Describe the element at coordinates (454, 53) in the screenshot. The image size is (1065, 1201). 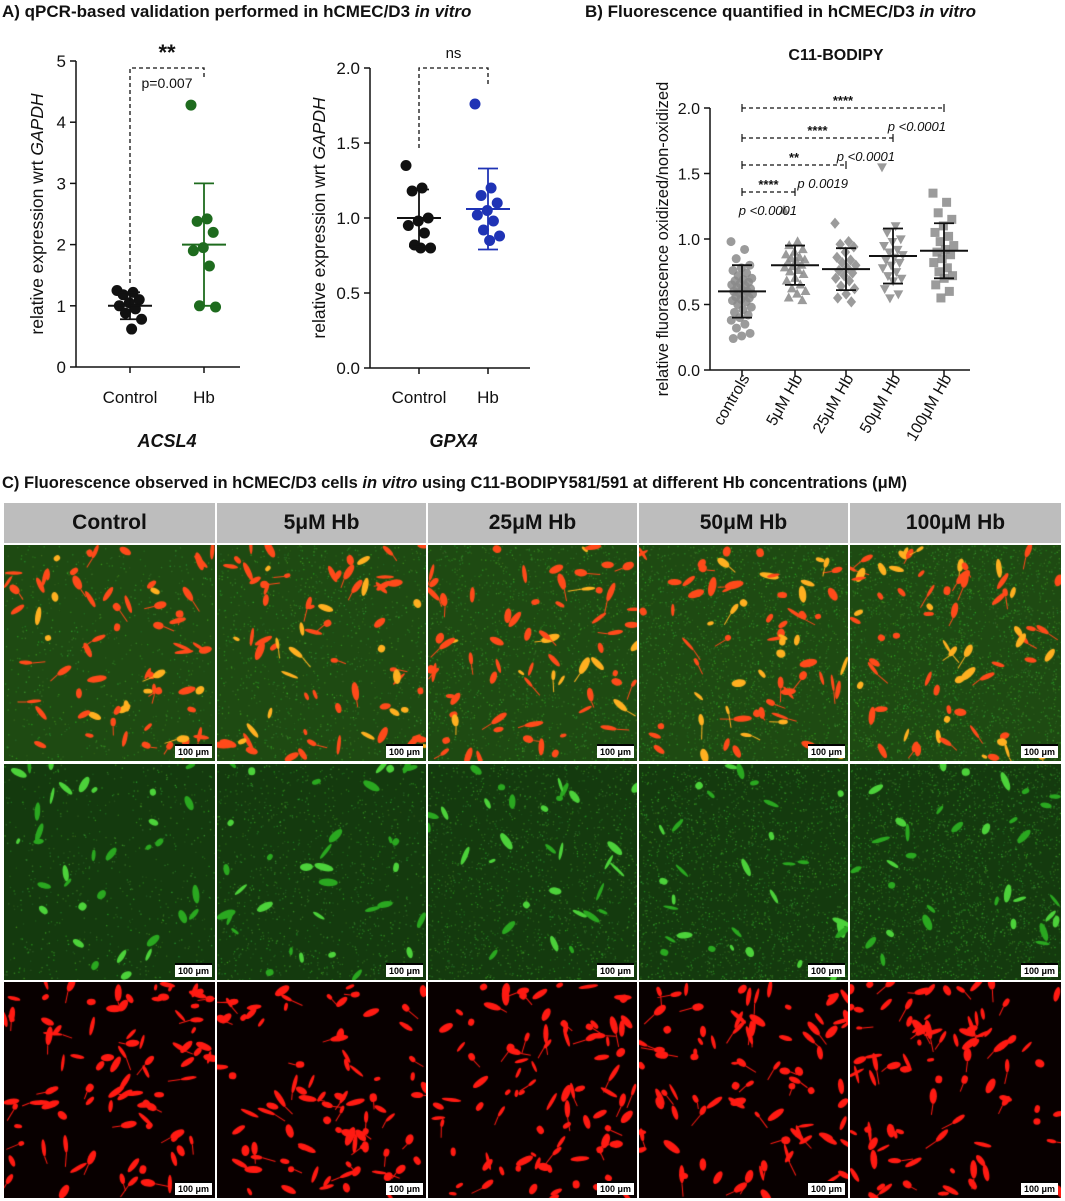
I see `gpx4-significance-label: ns` at that location.